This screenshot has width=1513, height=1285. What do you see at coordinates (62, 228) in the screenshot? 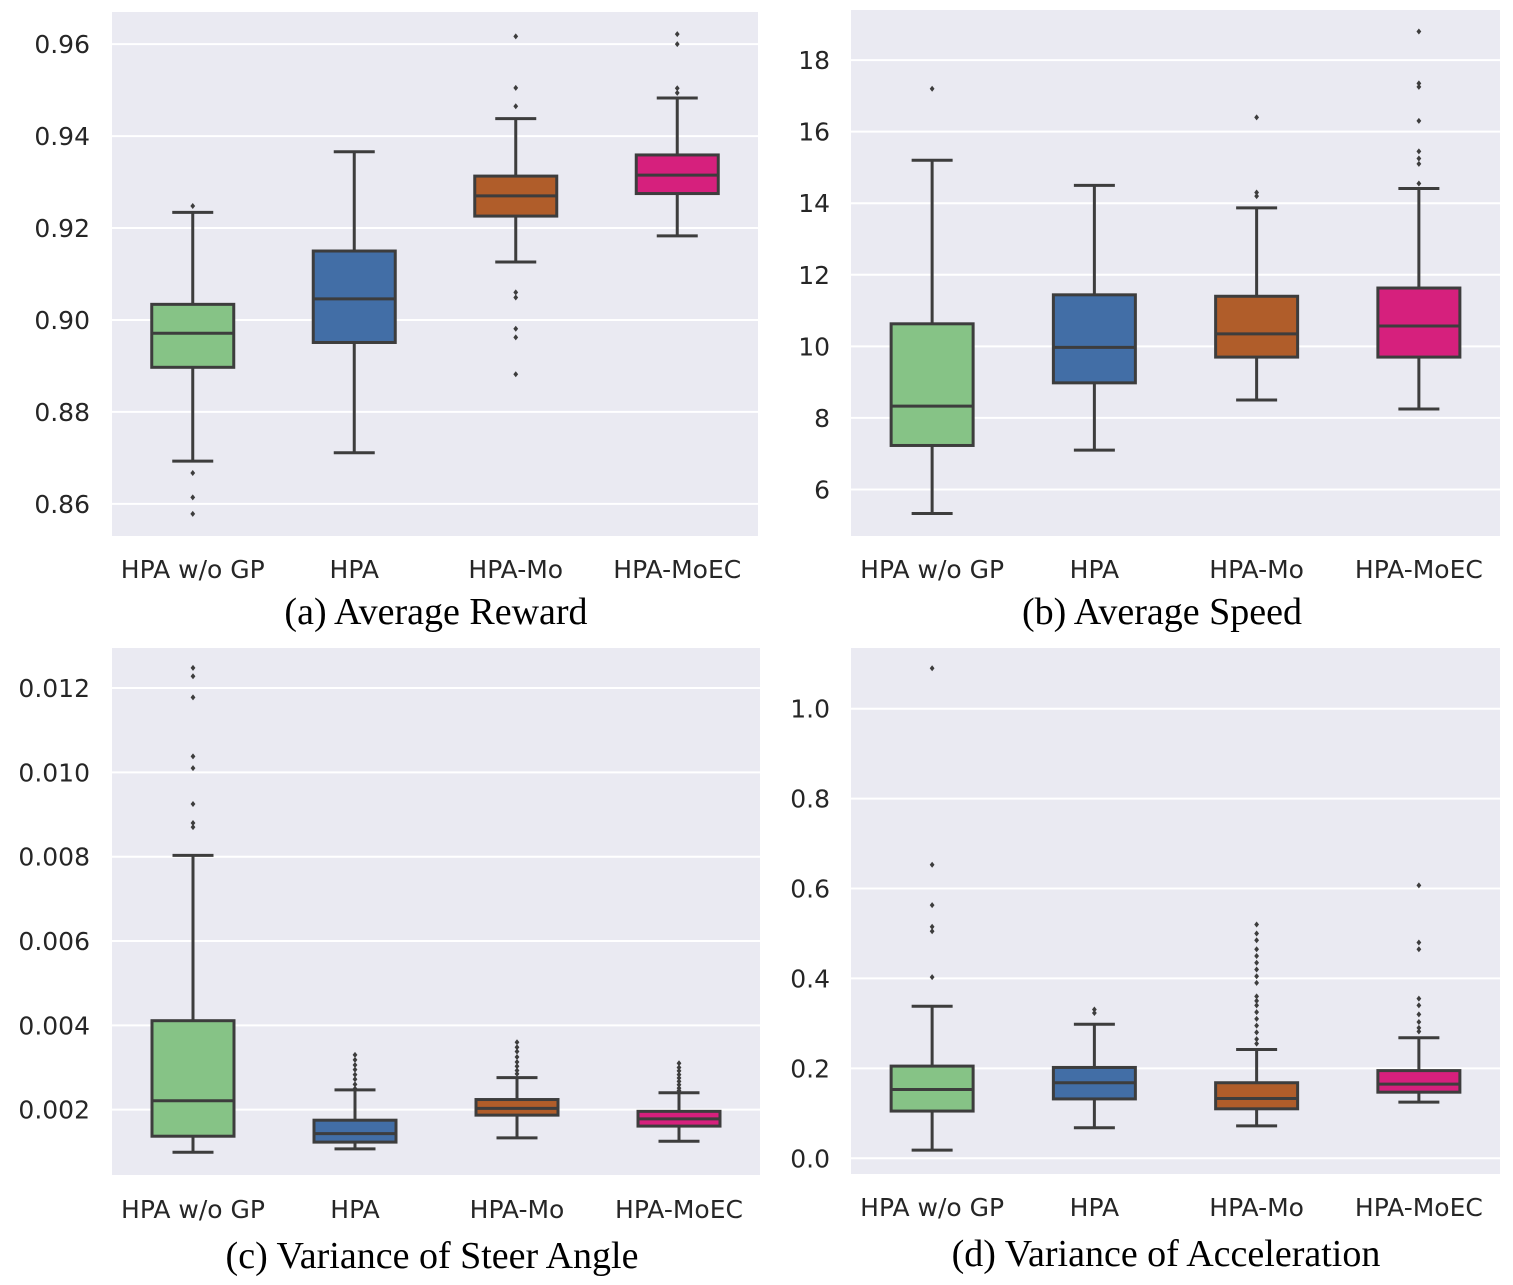
I see `y-tick-label: 0.92` at bounding box center [62, 228].